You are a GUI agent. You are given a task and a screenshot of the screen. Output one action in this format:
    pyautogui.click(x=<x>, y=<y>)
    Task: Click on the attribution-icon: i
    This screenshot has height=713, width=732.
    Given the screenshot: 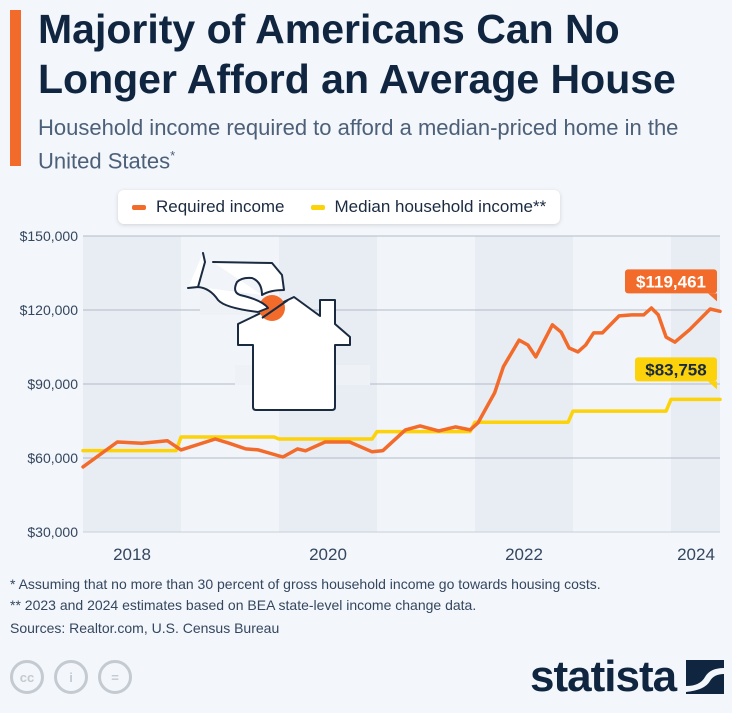 What is the action you would take?
    pyautogui.click(x=71, y=677)
    